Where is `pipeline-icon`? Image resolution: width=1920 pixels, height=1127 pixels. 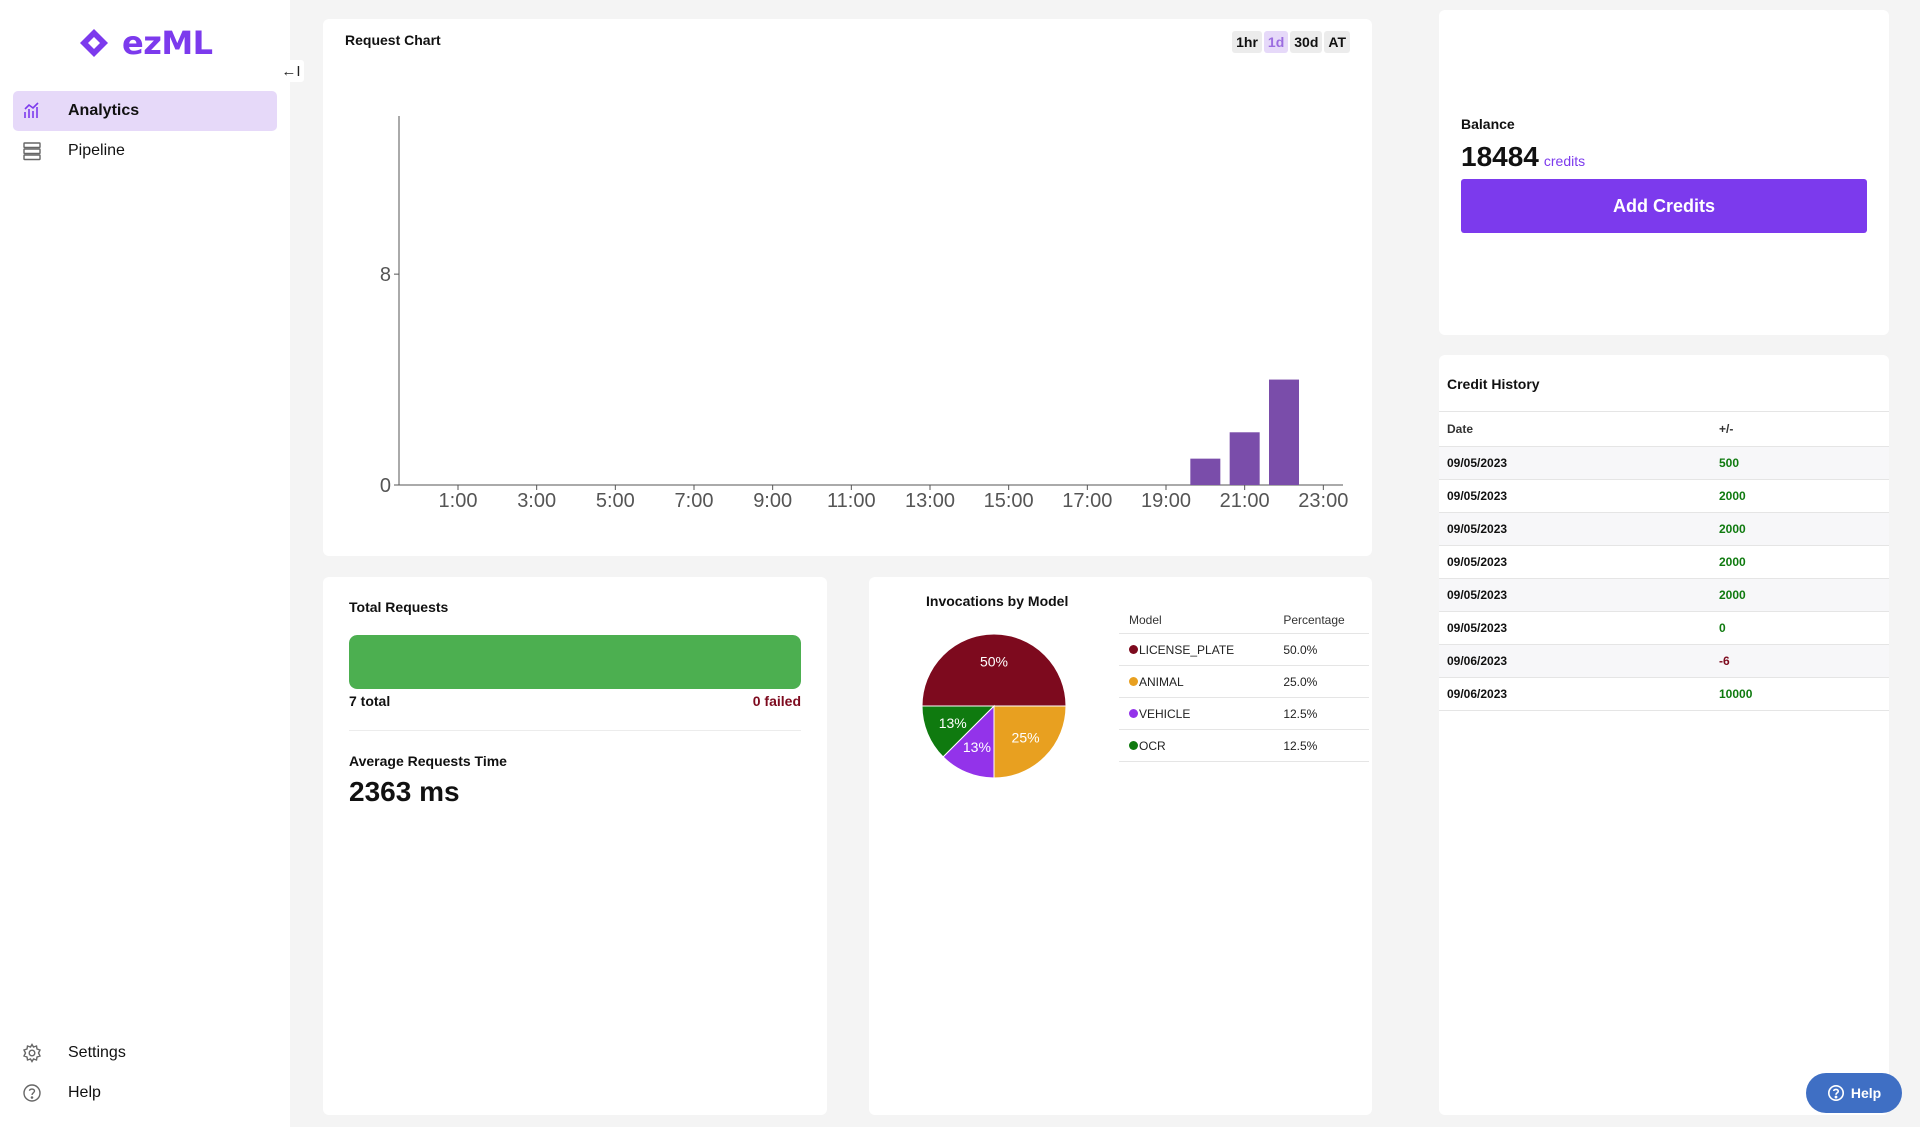 pipeline-icon is located at coordinates (32, 151).